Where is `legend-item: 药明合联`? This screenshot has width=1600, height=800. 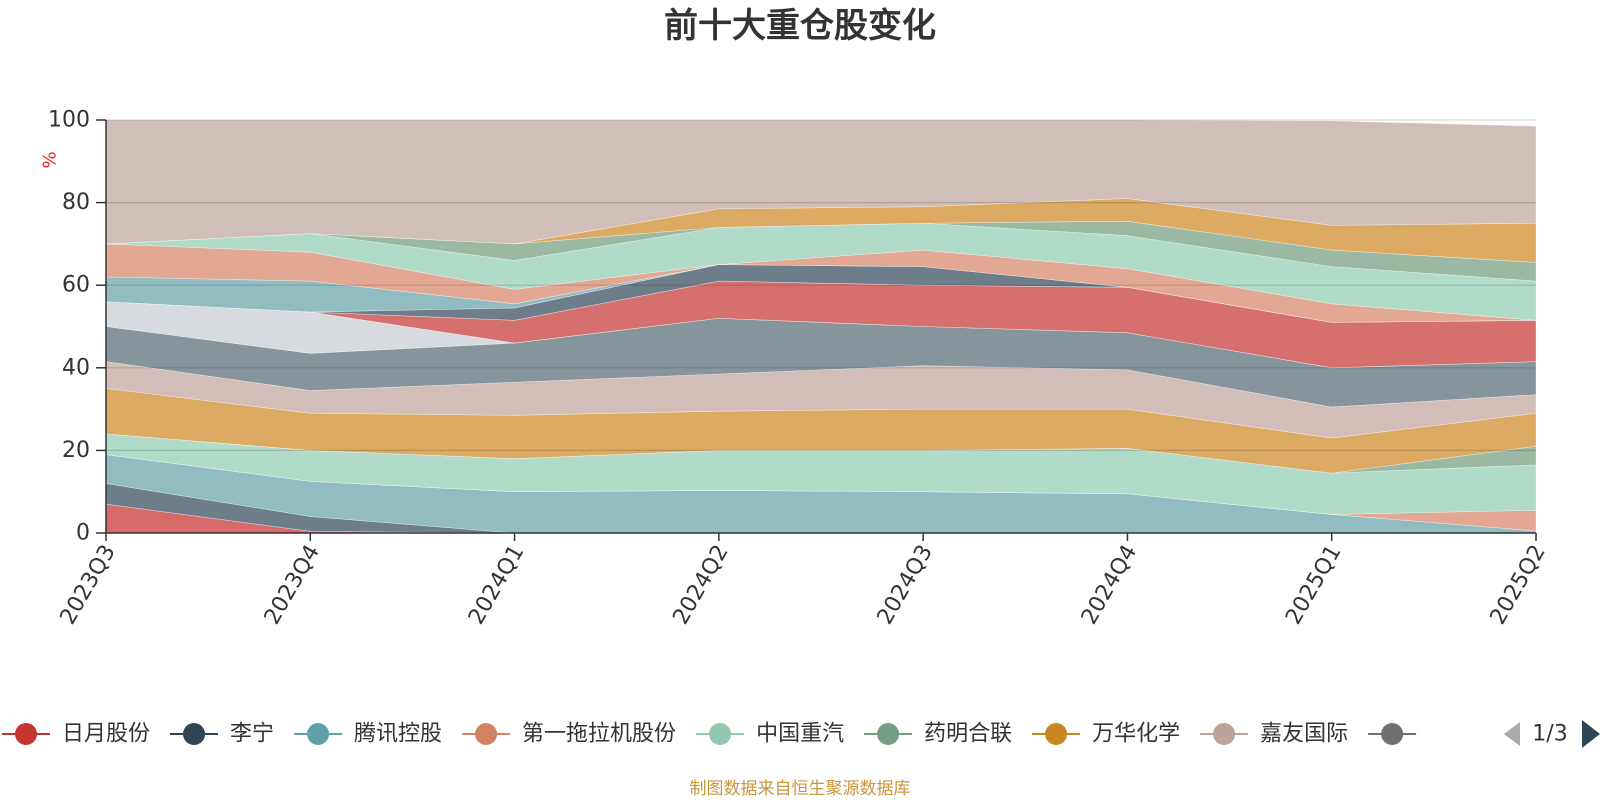 legend-item: 药明合联 is located at coordinates (938, 734).